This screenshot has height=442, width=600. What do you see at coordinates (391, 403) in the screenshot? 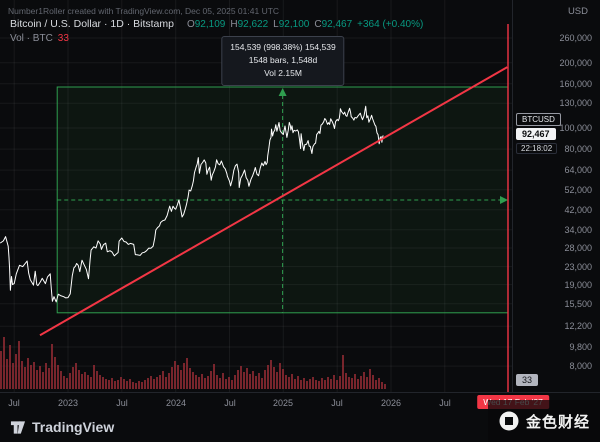
I see `time-tick-label: 2026` at bounding box center [391, 403].